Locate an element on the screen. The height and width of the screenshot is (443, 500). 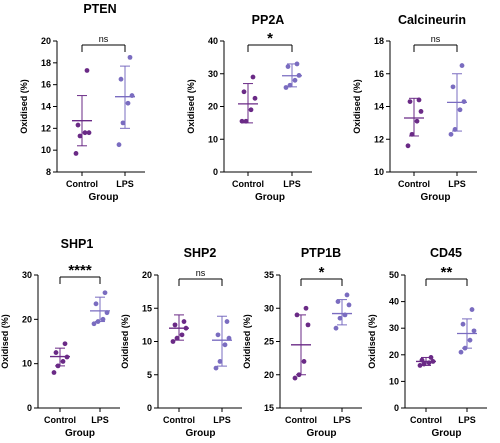
y-tick-label: 18 is located at coordinates (379, 41).